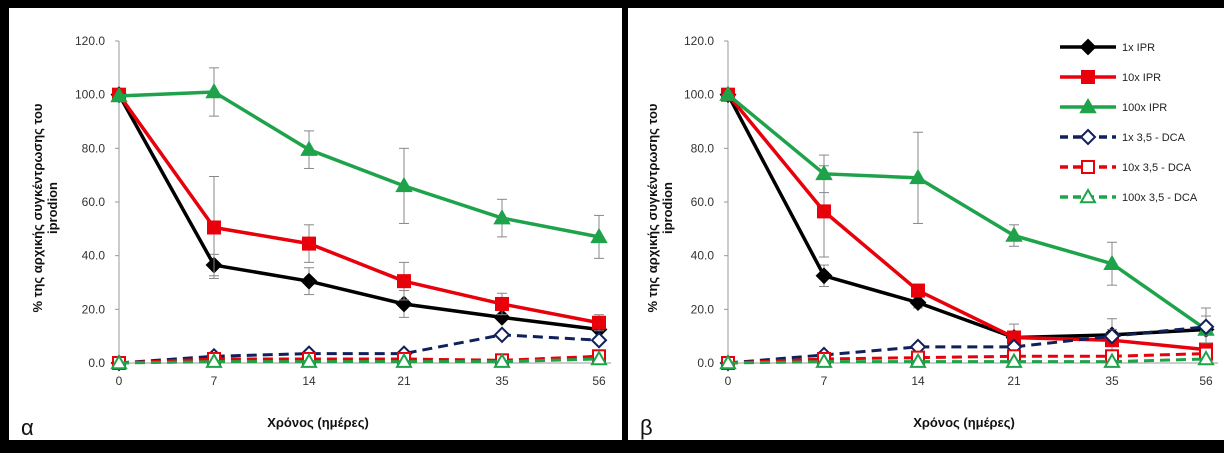  Describe the element at coordinates (1160, 198) in the screenshot. I see `legend-label: 100x 3,5 - DCA` at that location.